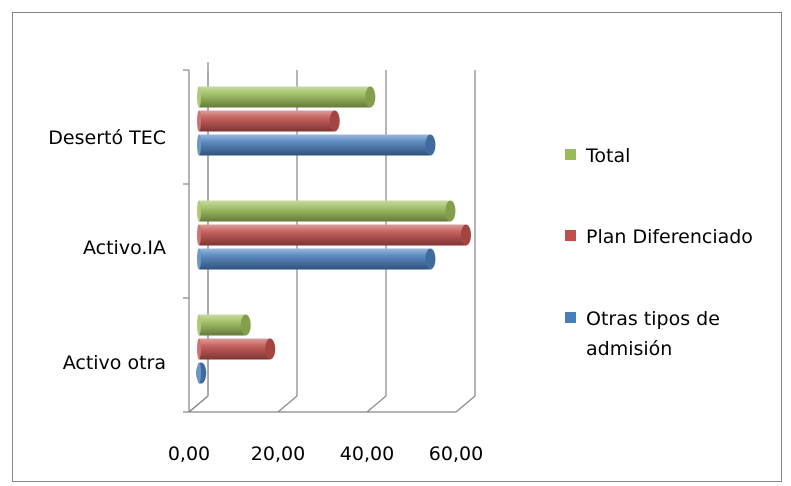 The height and width of the screenshot is (486, 791). Describe the element at coordinates (286, 97) in the screenshot. I see `bar-total-deserto-tec` at that location.